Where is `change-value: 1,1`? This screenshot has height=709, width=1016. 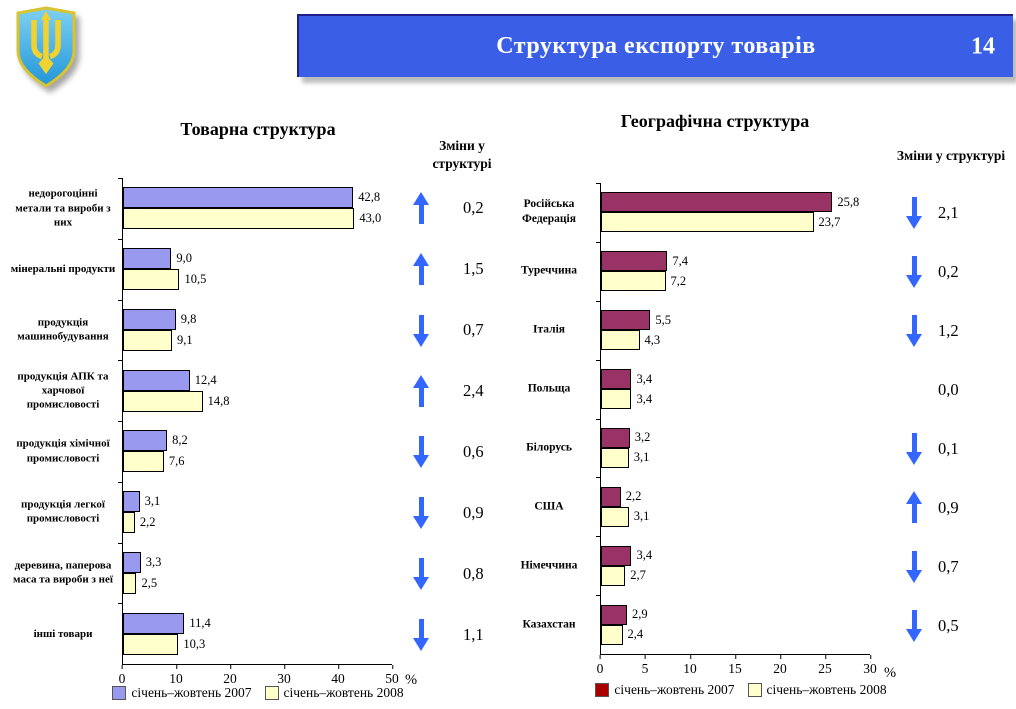
change-value: 1,1 is located at coordinates (473, 634).